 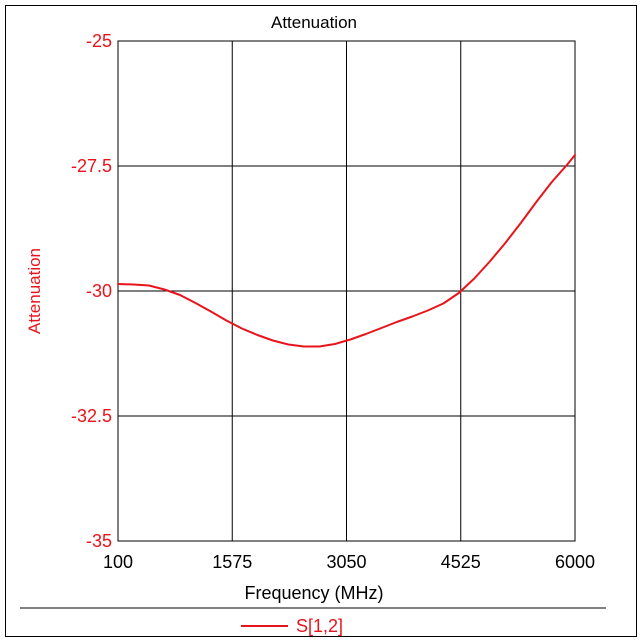 I want to click on x-tick-label: 1575, so click(x=232, y=562).